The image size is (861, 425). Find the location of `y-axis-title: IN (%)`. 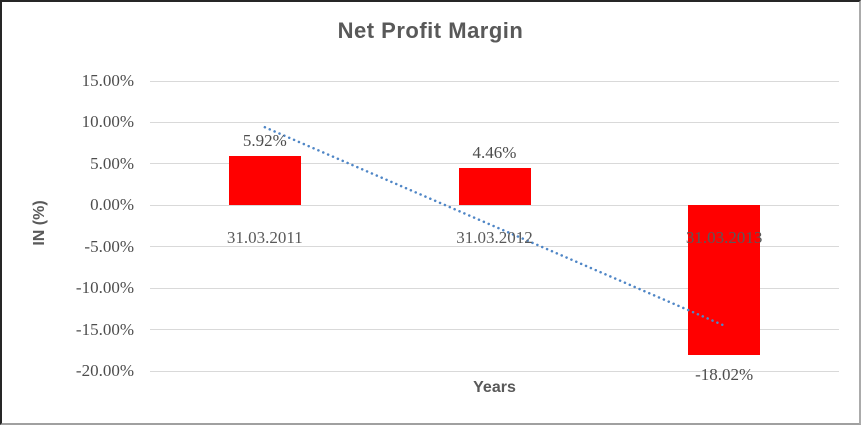

y-axis-title: IN (%) is located at coordinates (39, 223).